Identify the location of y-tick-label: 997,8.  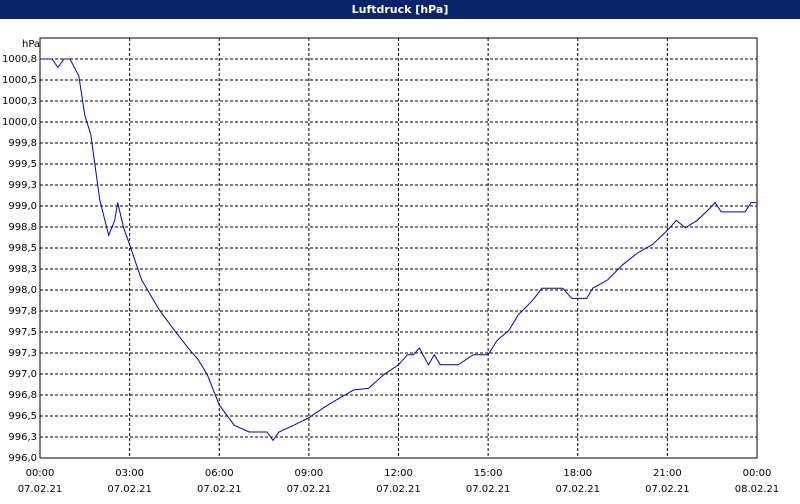
(22, 311).